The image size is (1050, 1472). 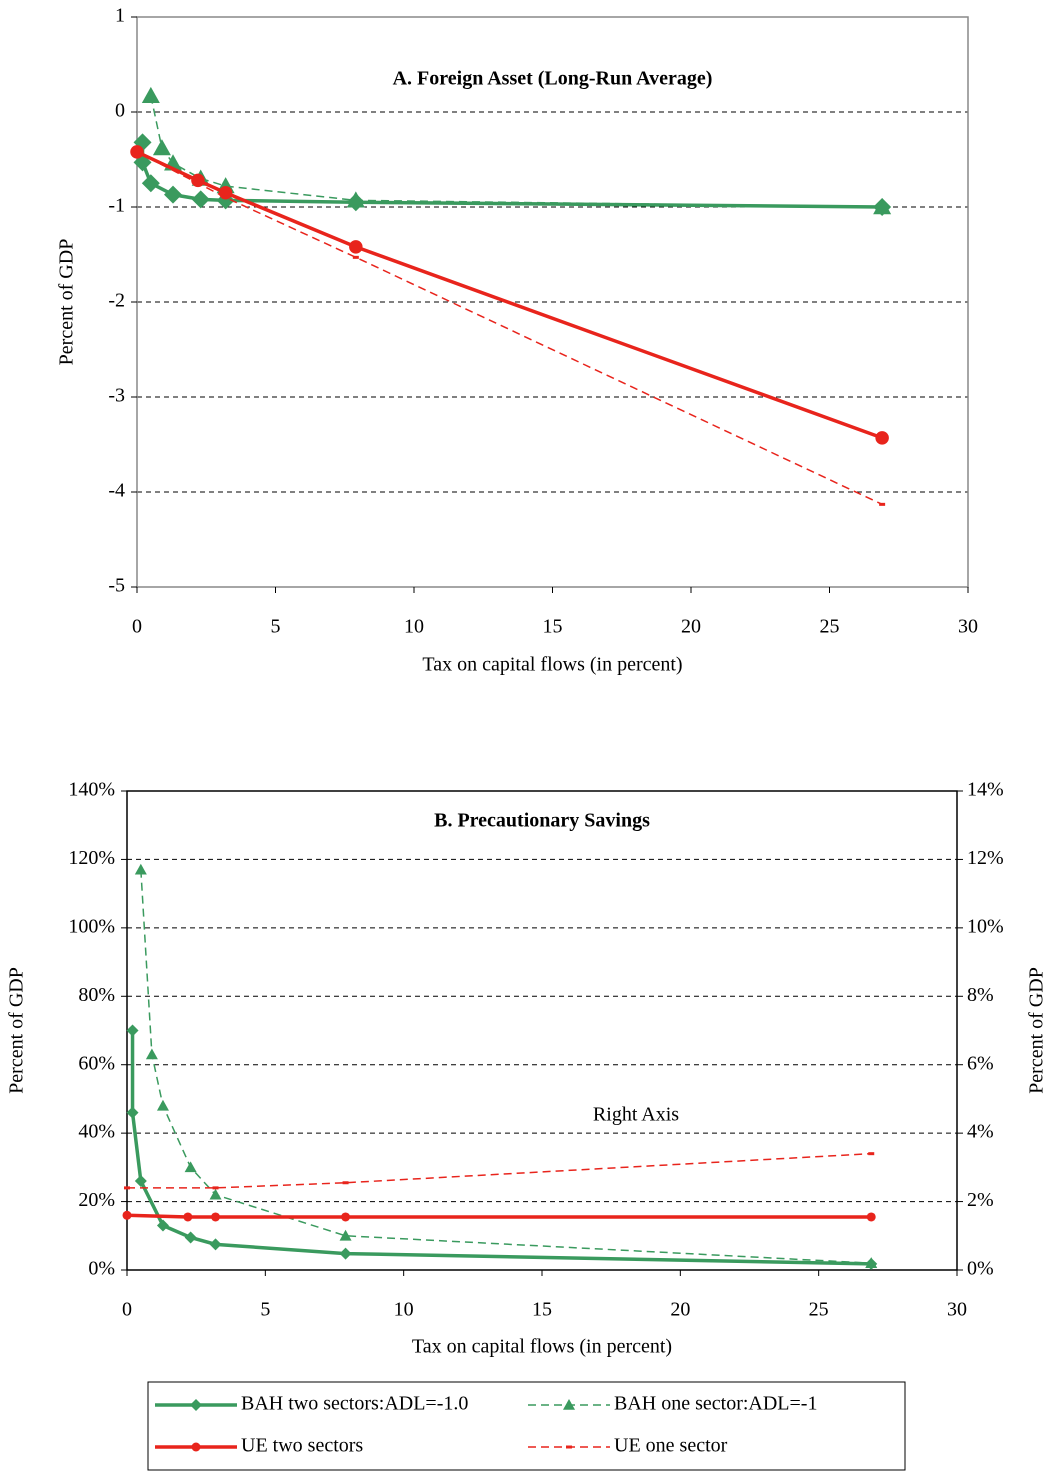 What do you see at coordinates (101, 1269) in the screenshot?
I see `y-tick-label: 0%` at bounding box center [101, 1269].